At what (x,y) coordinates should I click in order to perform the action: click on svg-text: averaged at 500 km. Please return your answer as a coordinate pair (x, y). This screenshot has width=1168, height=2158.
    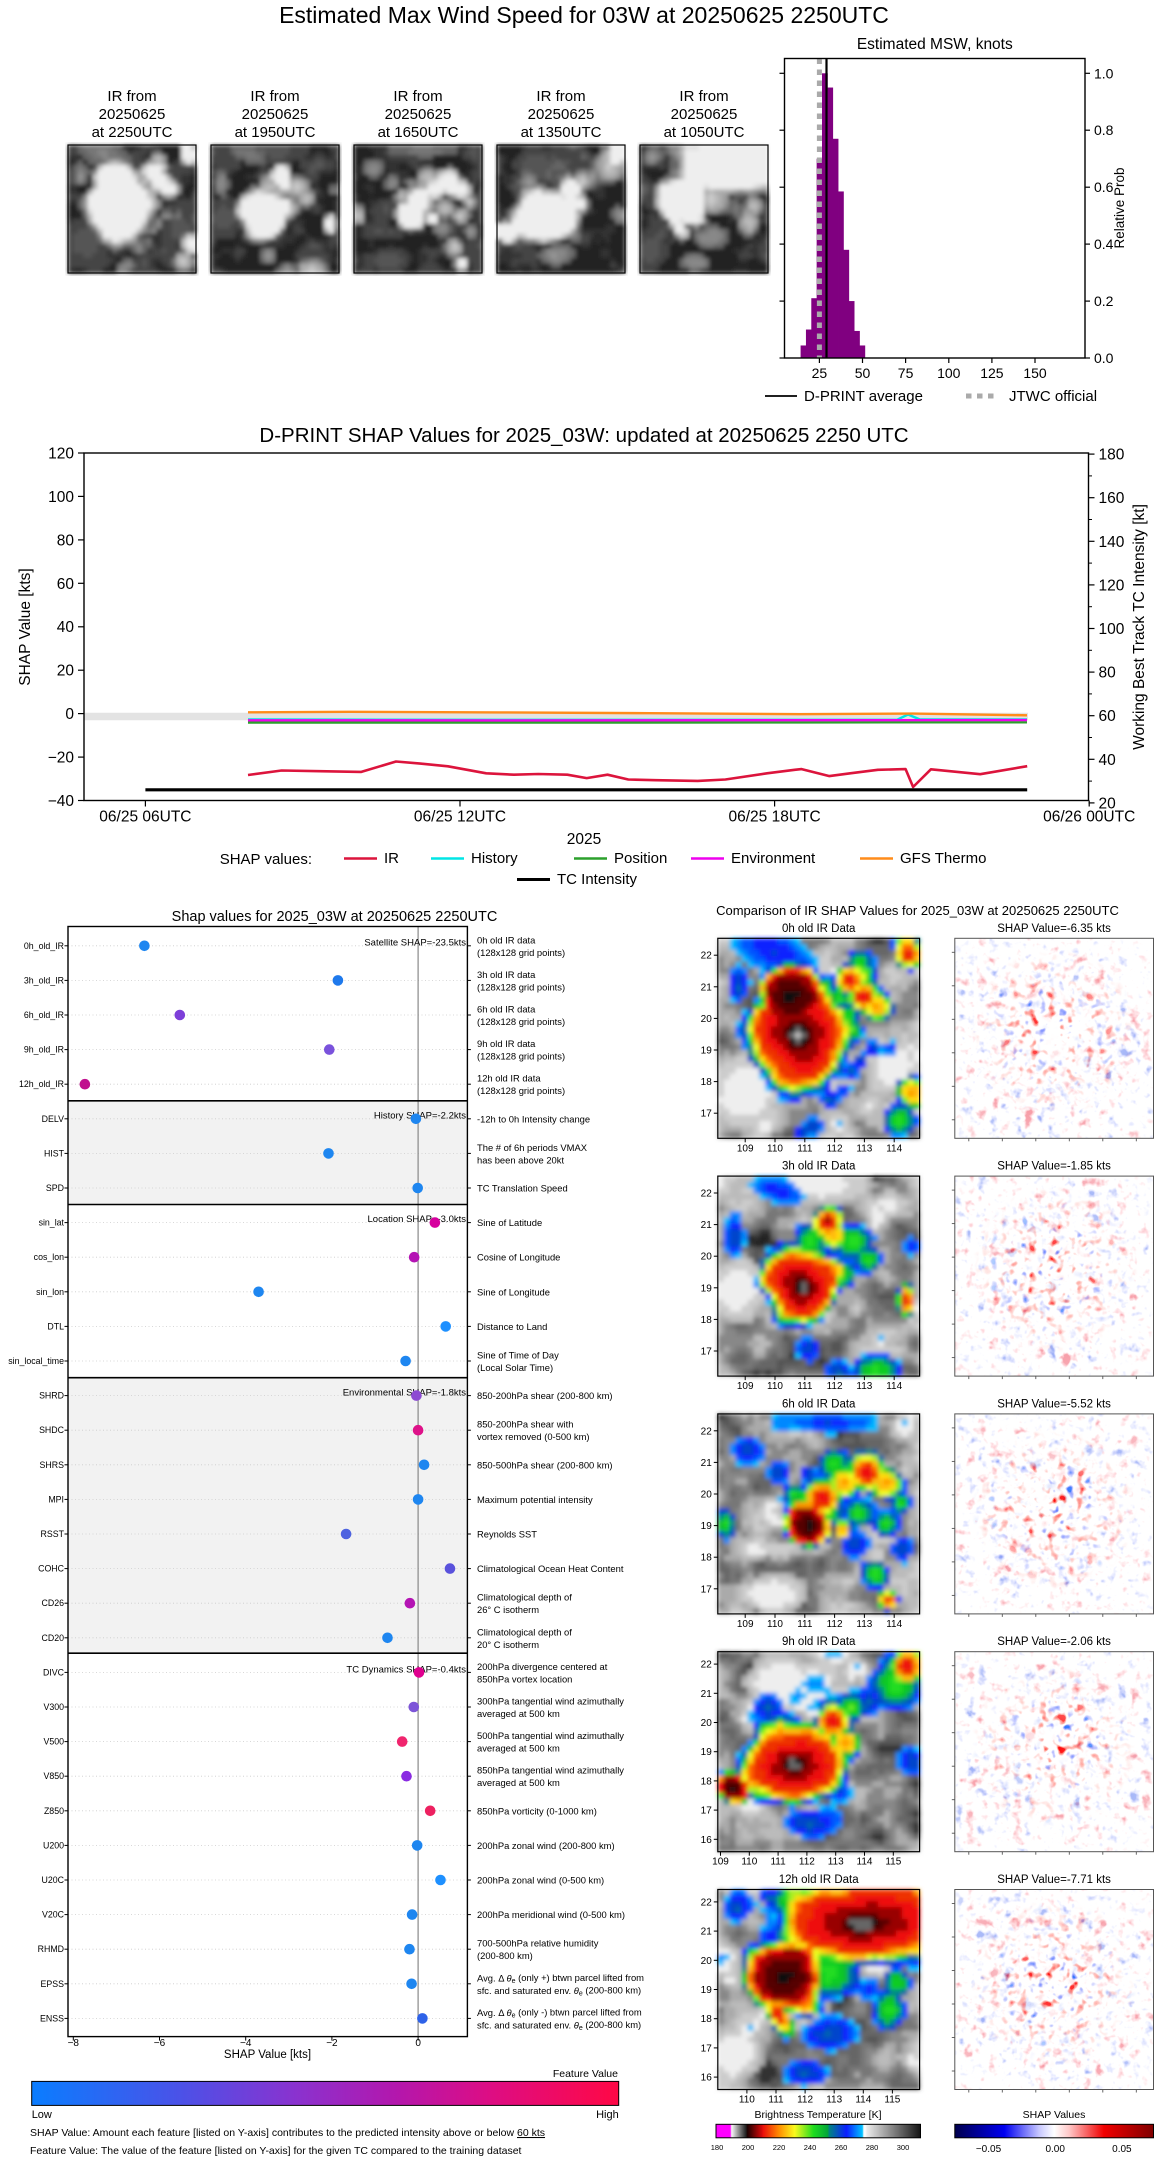
    Looking at the image, I should click on (518, 1782).